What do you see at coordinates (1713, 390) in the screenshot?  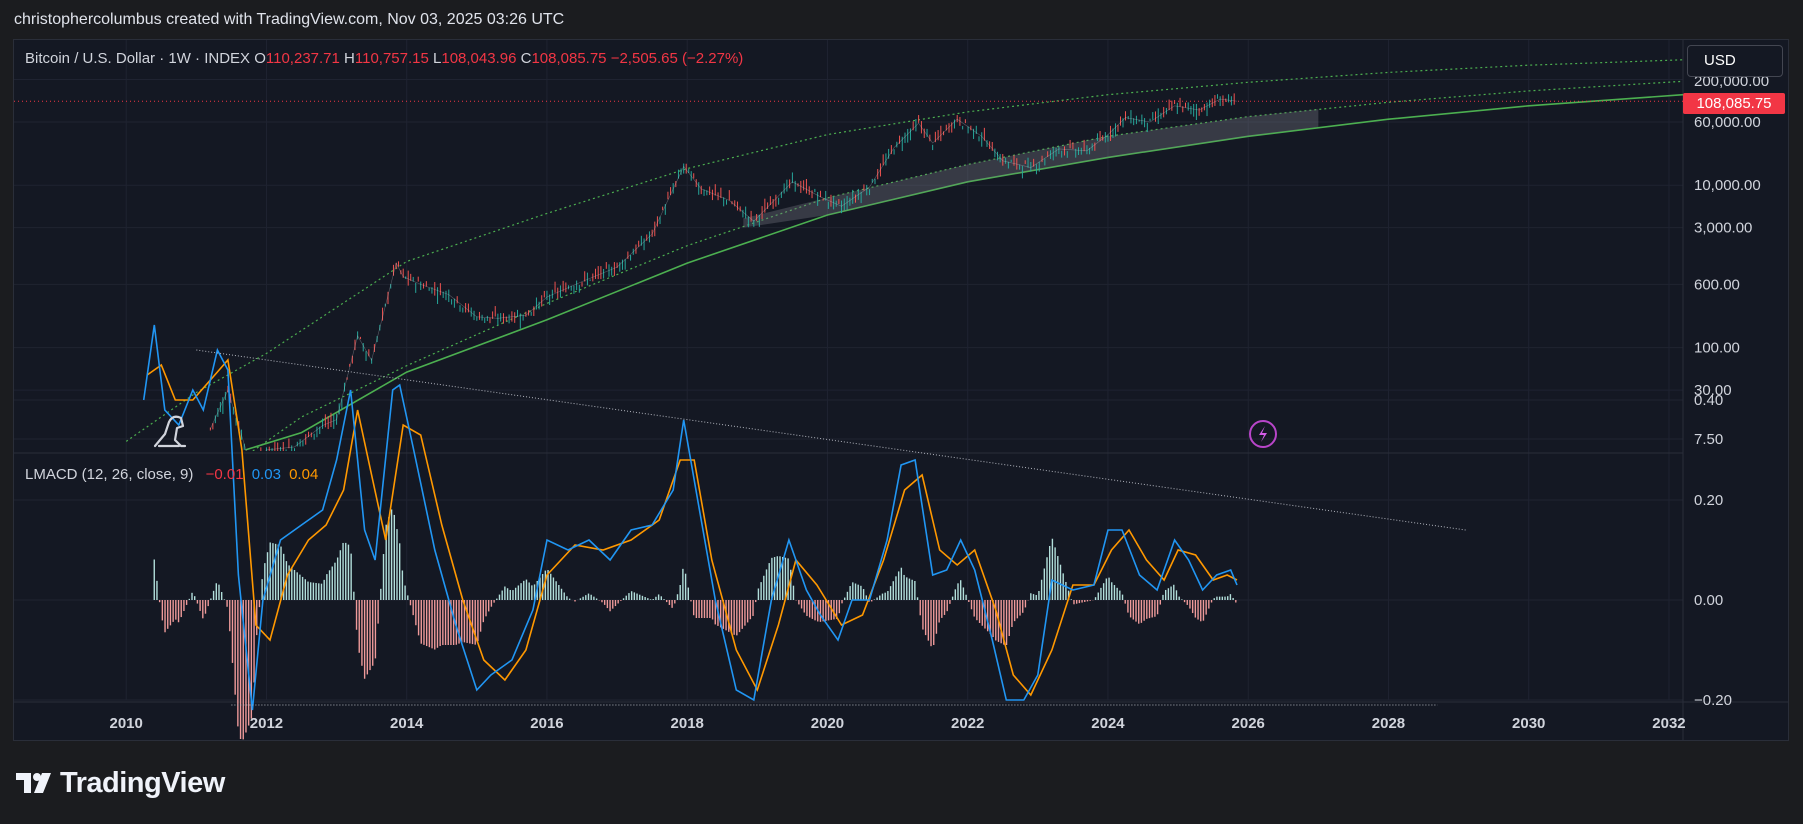 I see `price-axis-tick: 30.00` at bounding box center [1713, 390].